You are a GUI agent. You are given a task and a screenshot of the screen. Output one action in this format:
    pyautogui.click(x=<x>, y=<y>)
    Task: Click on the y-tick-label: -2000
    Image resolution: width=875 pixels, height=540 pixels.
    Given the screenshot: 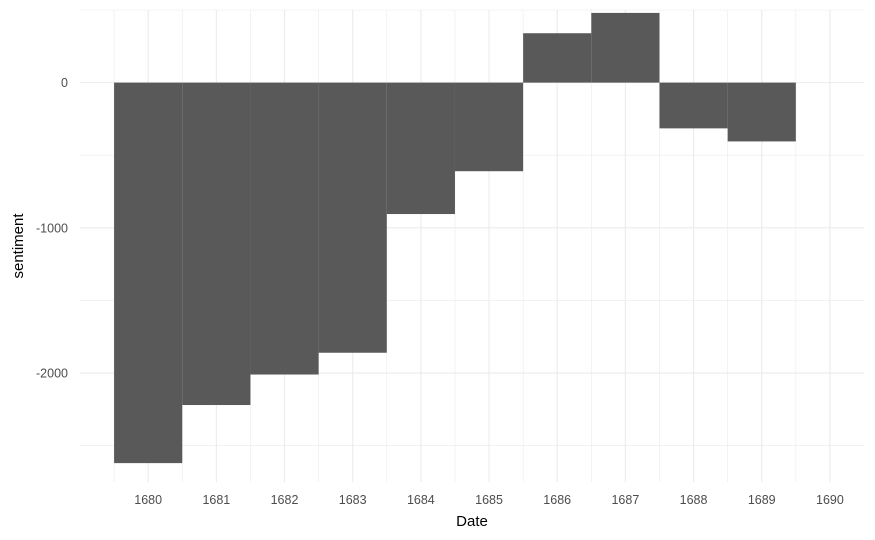 What is the action you would take?
    pyautogui.click(x=52, y=374)
    